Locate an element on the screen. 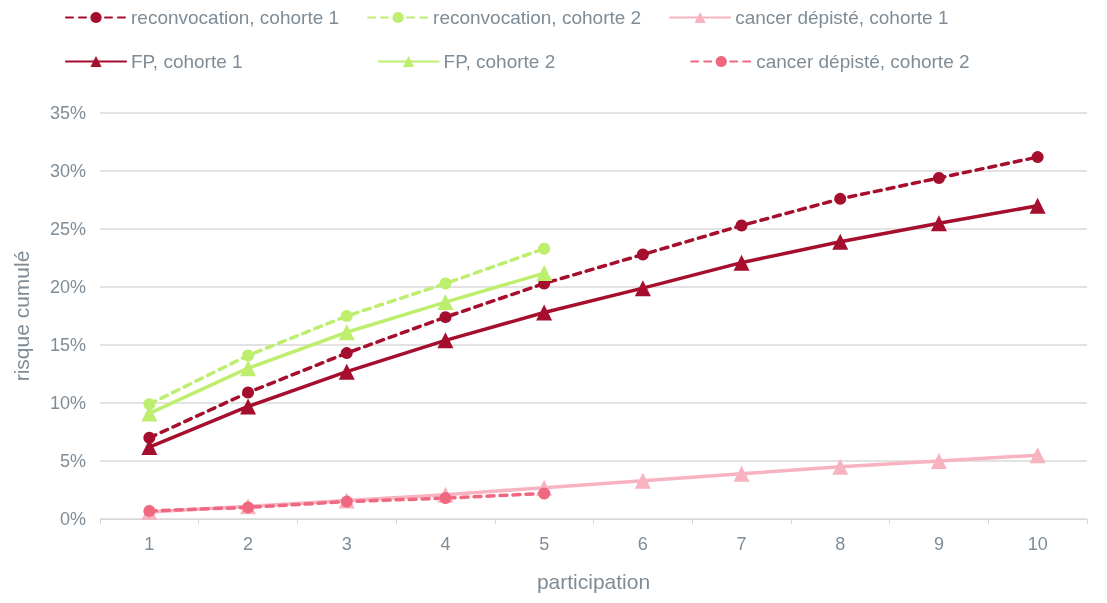 The height and width of the screenshot is (603, 1107). x-tick-label: 6 is located at coordinates (642, 544).